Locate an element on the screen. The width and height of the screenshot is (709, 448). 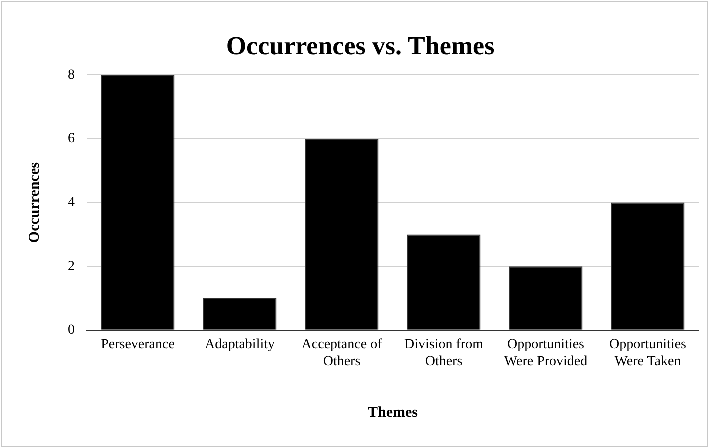
y-axis-title: Occurrences is located at coordinates (34, 203).